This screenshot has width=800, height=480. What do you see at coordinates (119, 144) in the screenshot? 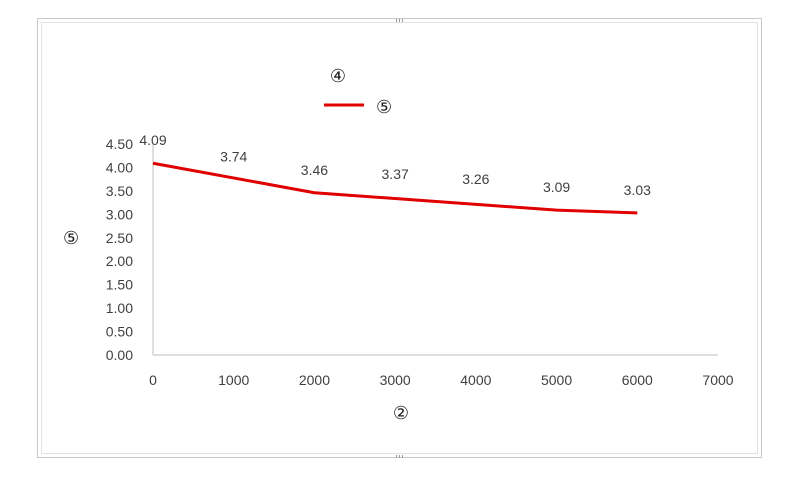
I see `y-tick-label: 4.50` at bounding box center [119, 144].